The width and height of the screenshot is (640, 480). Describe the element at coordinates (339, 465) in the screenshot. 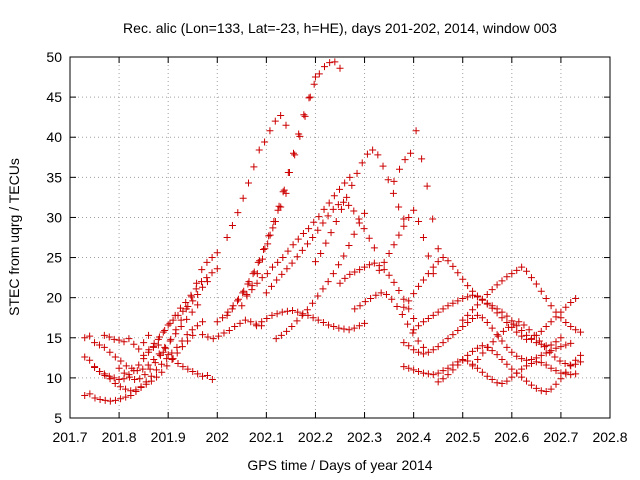

I see `x-axis-label: GPS time / Days of year 2014` at that location.